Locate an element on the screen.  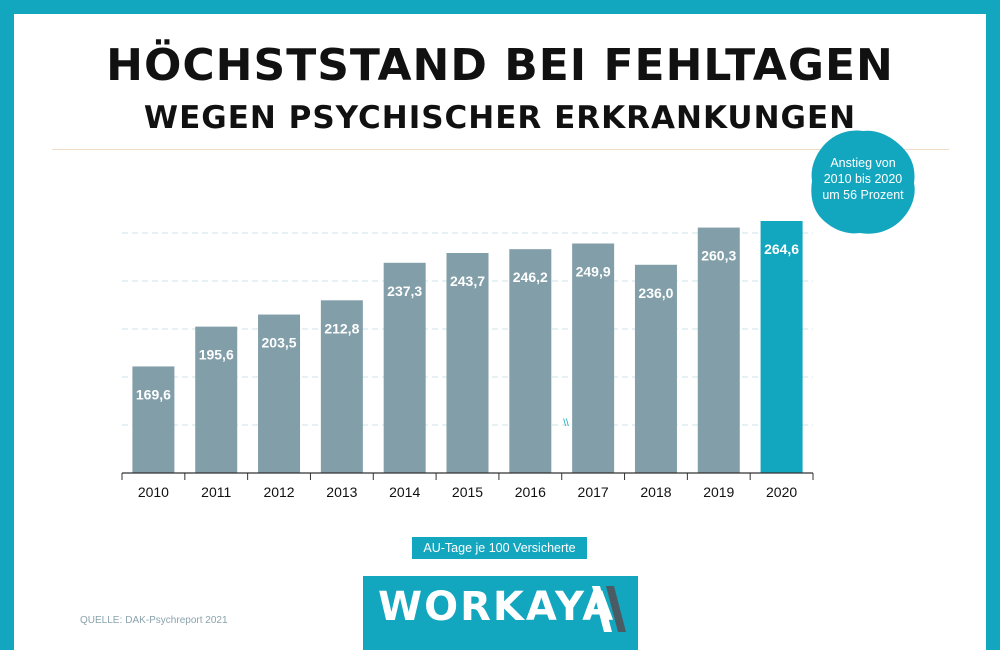
logo is located at coordinates (500, 613).